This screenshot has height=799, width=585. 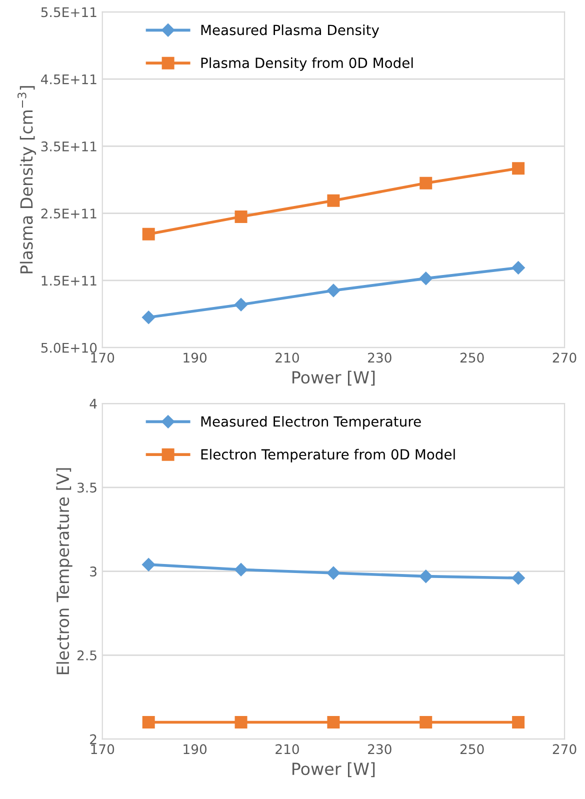 I want to click on y-tick-label: 4, so click(x=93, y=403).